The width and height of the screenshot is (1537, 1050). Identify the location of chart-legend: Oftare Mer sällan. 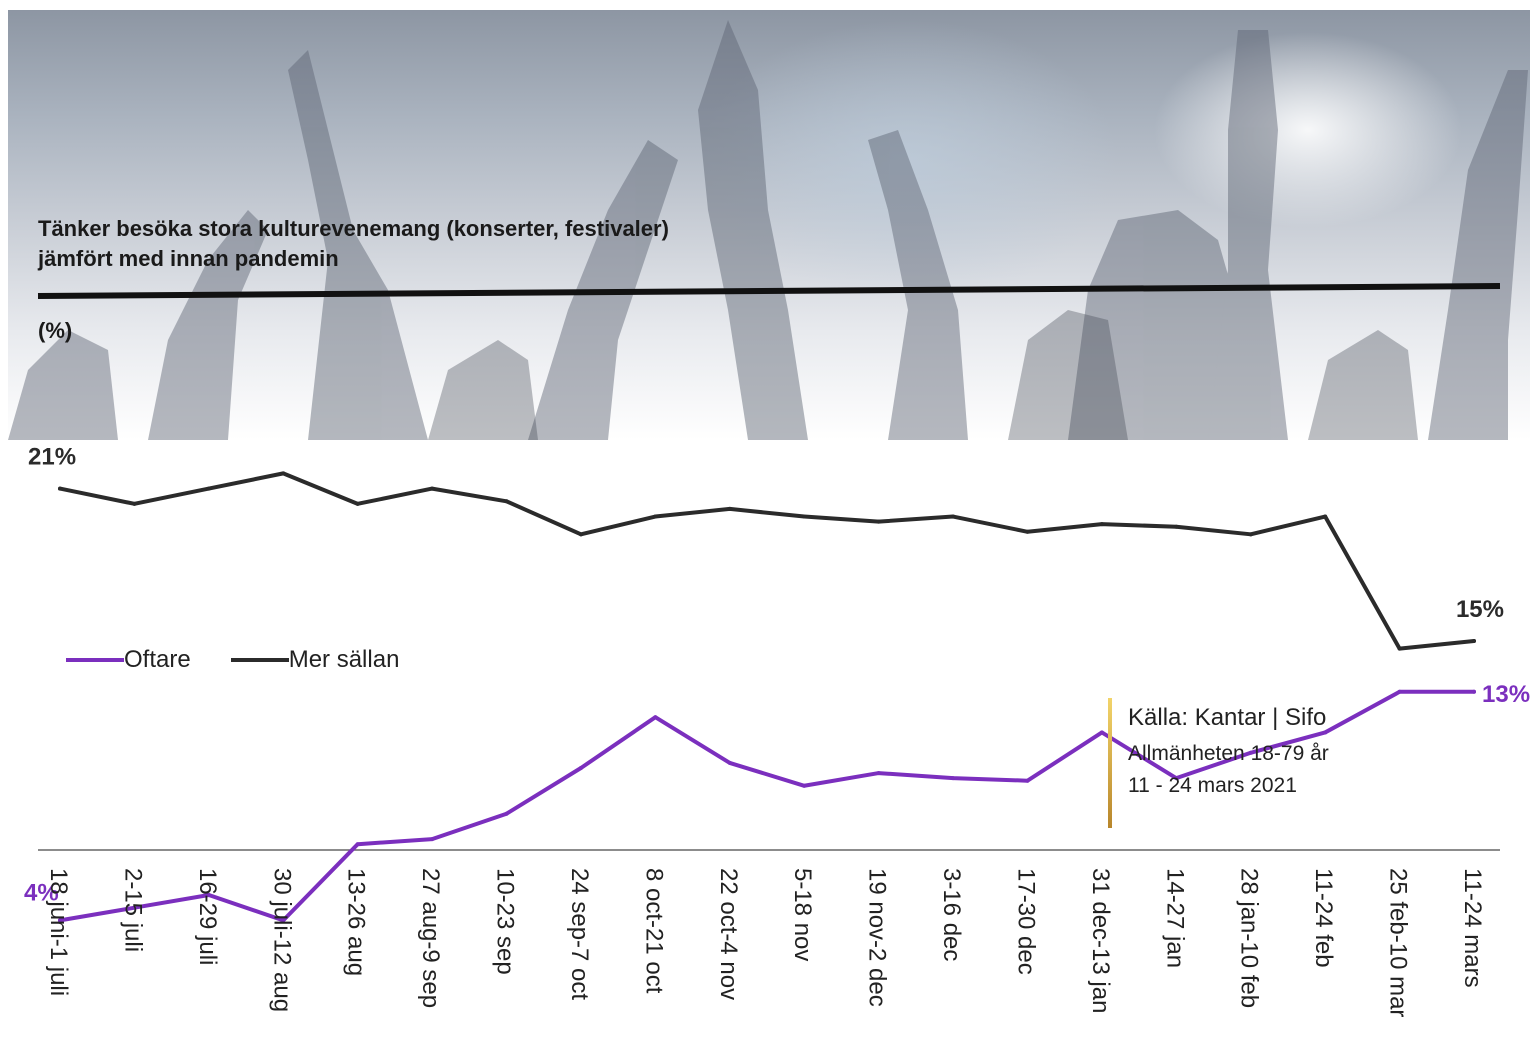
(252, 660).